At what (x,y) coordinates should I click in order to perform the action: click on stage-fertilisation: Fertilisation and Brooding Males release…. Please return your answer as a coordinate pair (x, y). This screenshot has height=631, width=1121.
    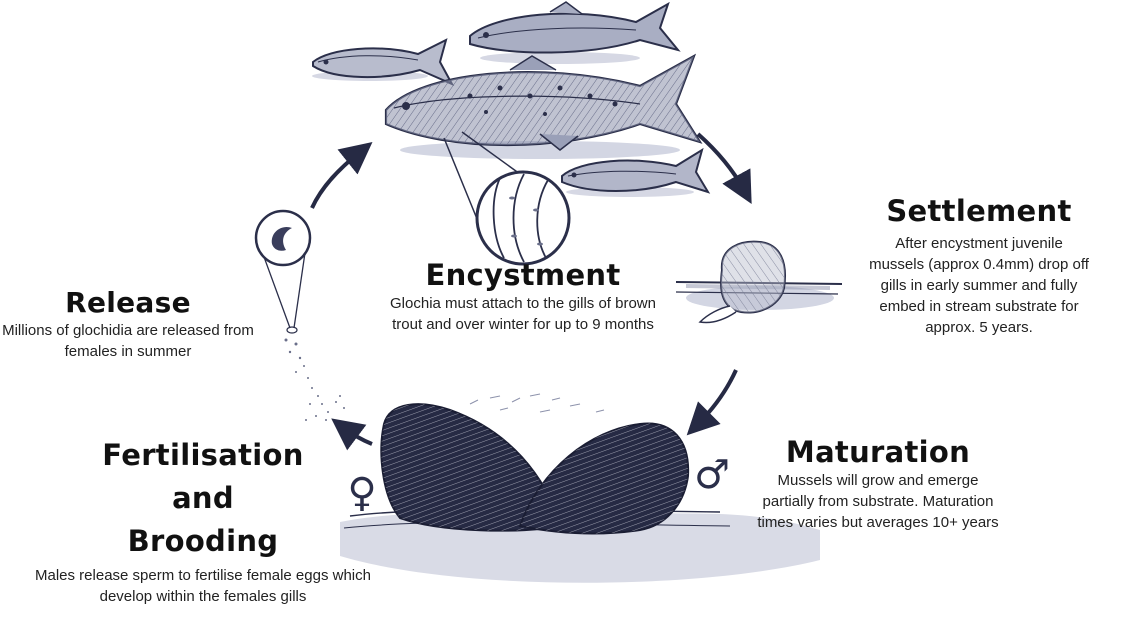
    Looking at the image, I should click on (203, 520).